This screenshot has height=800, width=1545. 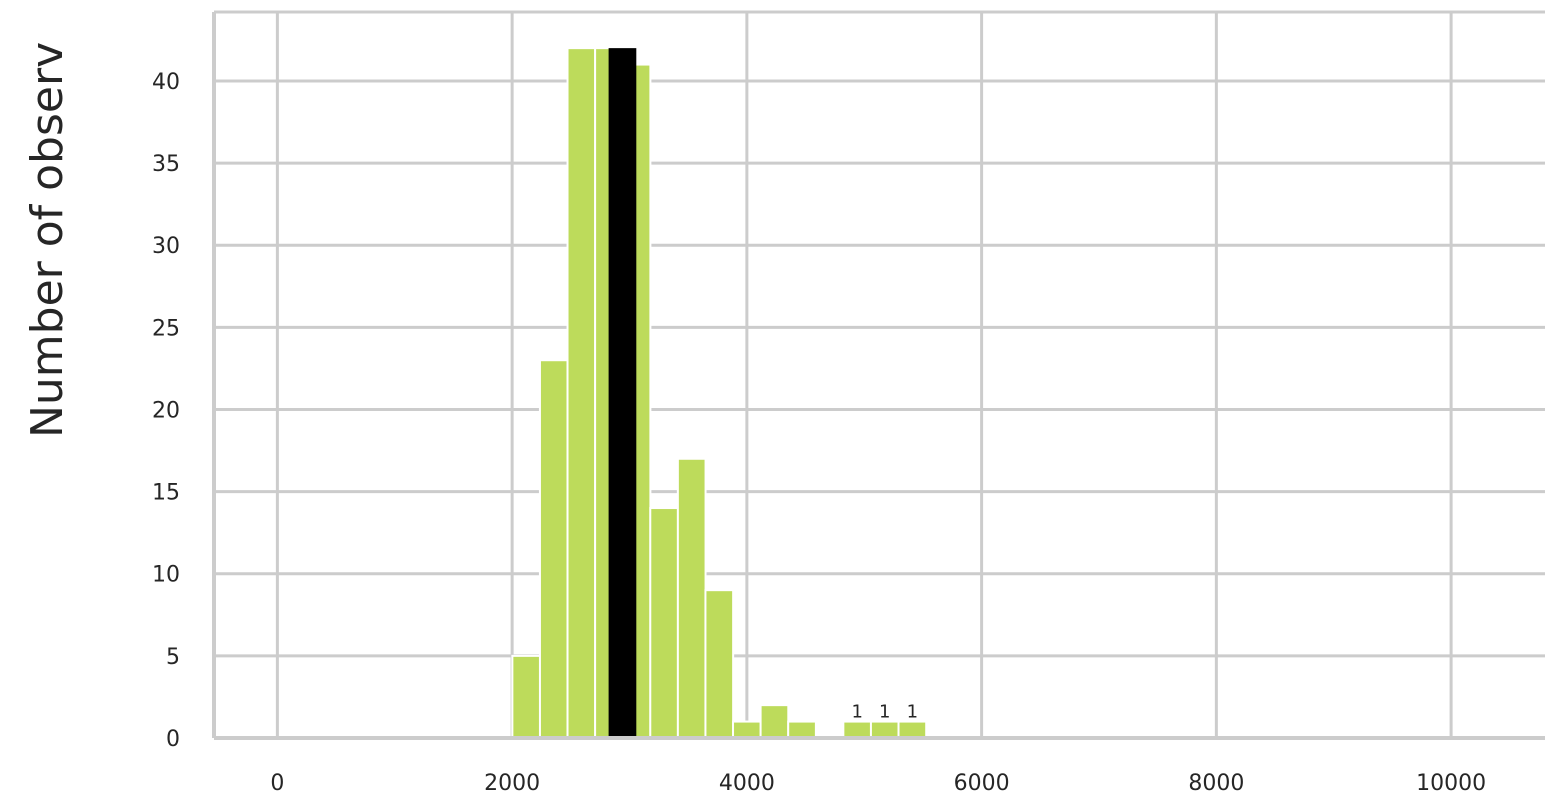 What do you see at coordinates (512, 783) in the screenshot?
I see `x-tick-label-1: 2000` at bounding box center [512, 783].